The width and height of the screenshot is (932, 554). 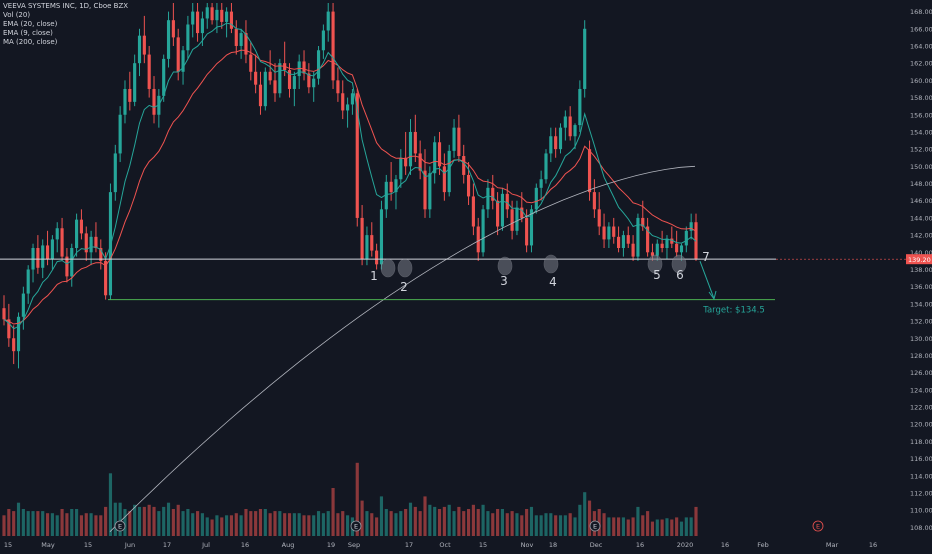 What do you see at coordinates (30, 24) in the screenshot?
I see `legend-ema20: EMA (20, close)` at bounding box center [30, 24].